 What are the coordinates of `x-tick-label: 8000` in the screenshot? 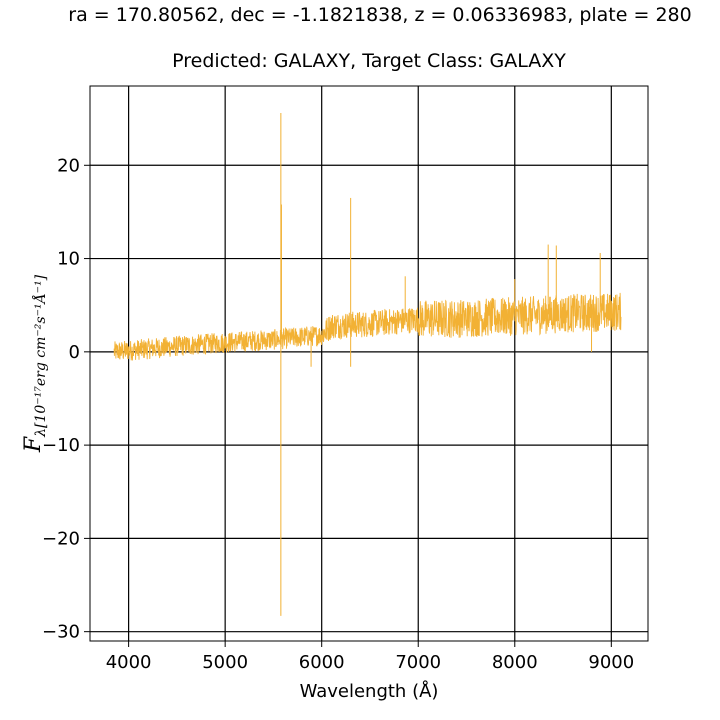 It's located at (515, 662).